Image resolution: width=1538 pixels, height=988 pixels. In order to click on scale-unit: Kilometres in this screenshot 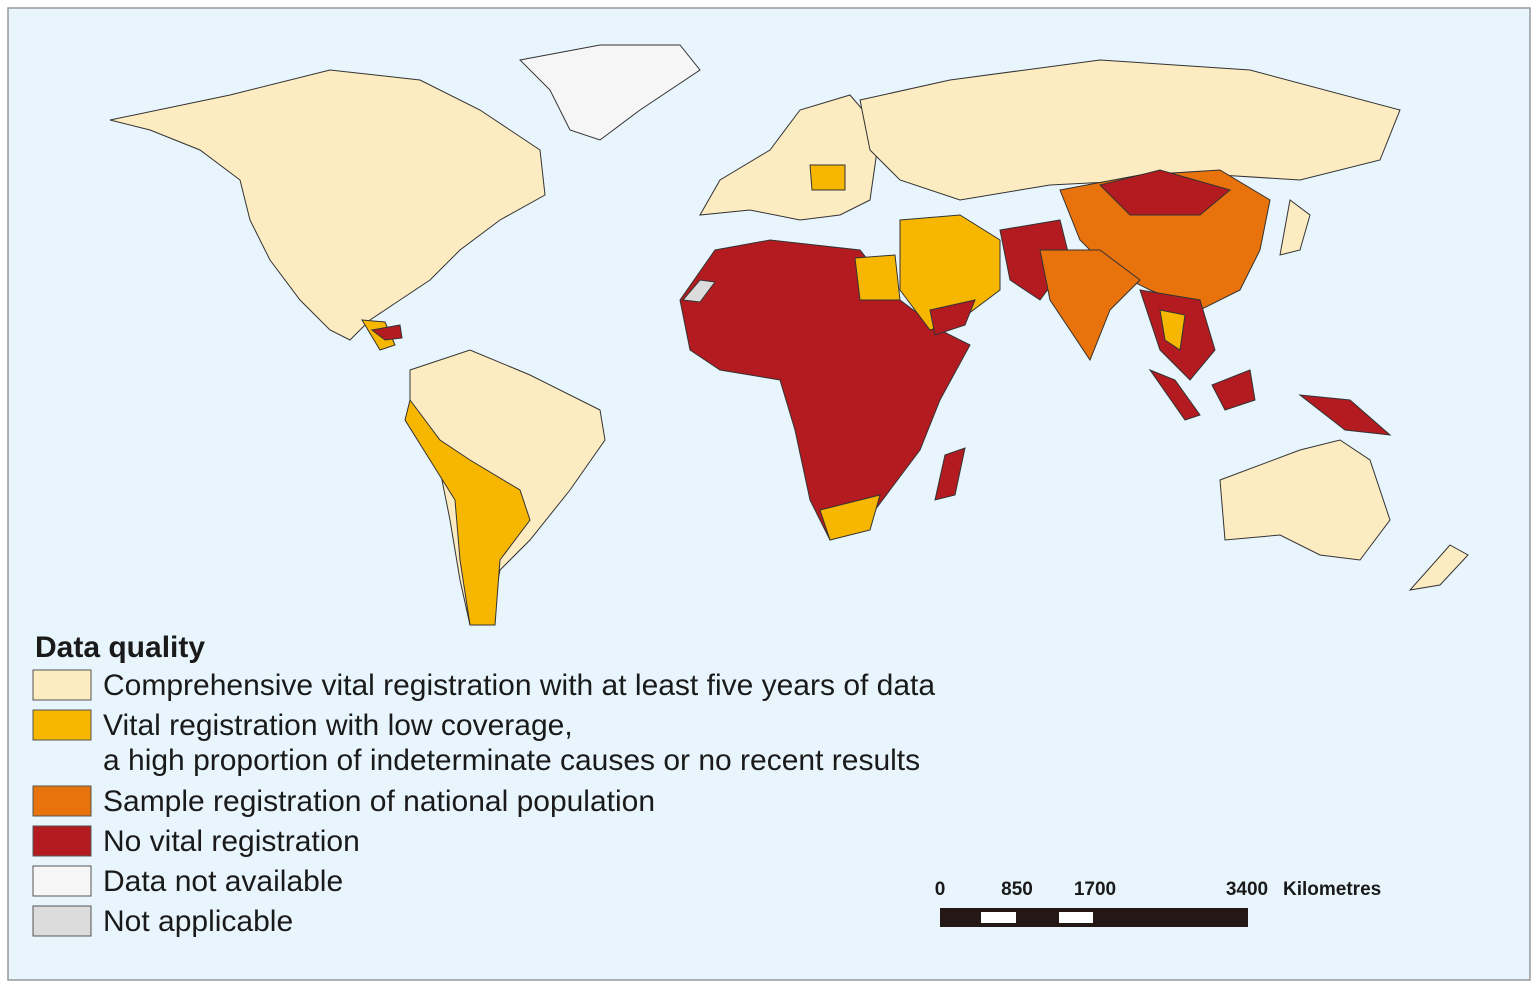, I will do `click(1332, 889)`.